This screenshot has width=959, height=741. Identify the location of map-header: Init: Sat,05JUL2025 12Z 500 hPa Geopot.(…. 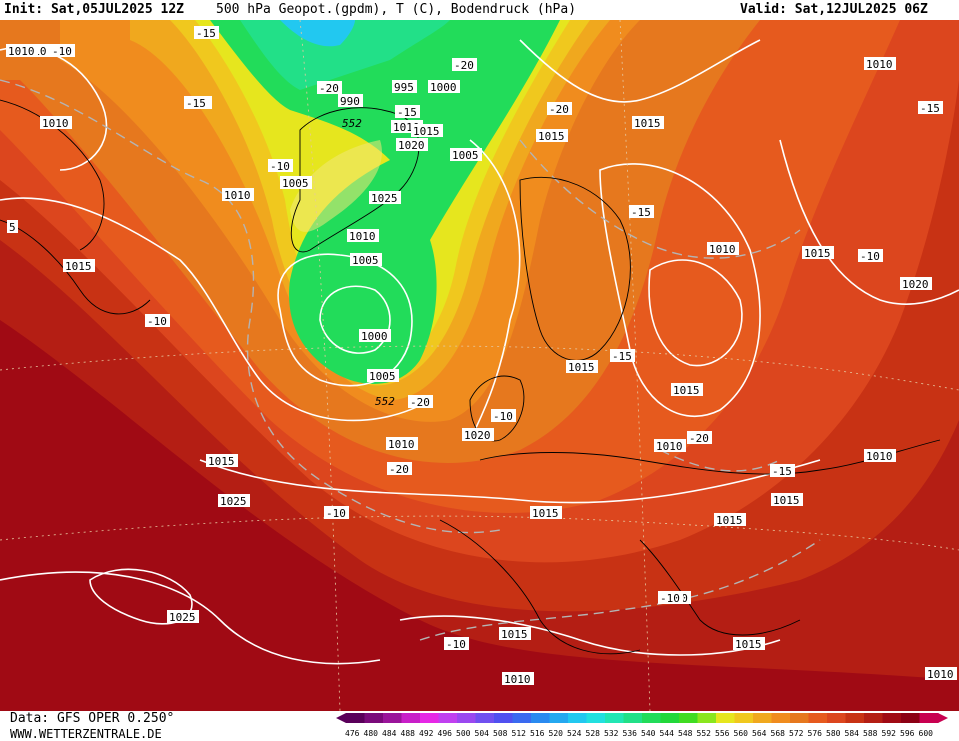
(479, 10).